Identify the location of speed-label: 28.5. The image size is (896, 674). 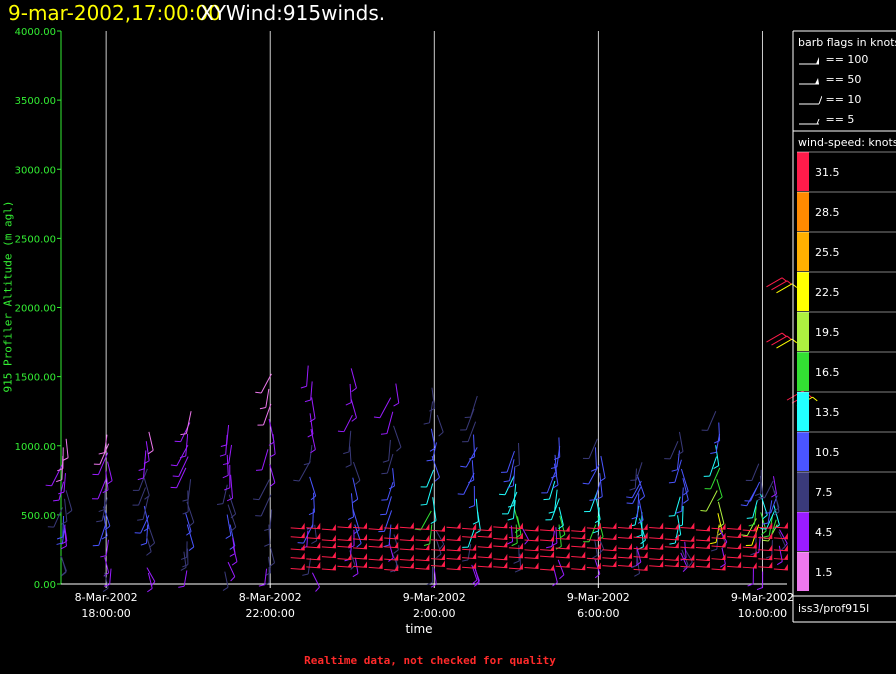
(827, 212).